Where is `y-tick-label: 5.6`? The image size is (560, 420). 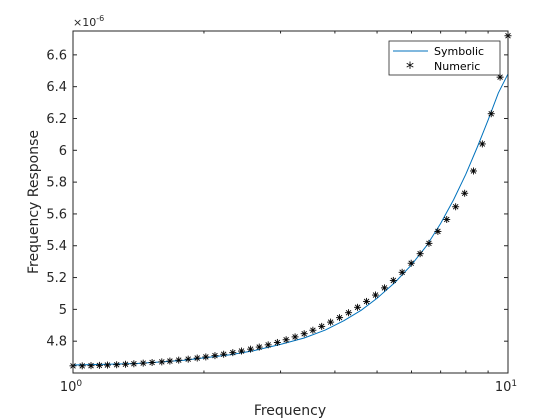 y-tick-label: 5.6 is located at coordinates (56, 214).